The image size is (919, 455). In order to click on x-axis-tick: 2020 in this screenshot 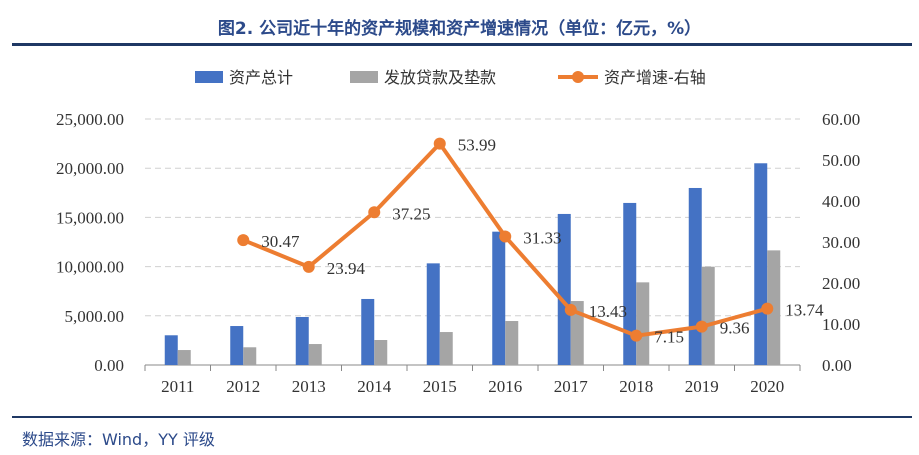, I will do `click(767, 386)`.